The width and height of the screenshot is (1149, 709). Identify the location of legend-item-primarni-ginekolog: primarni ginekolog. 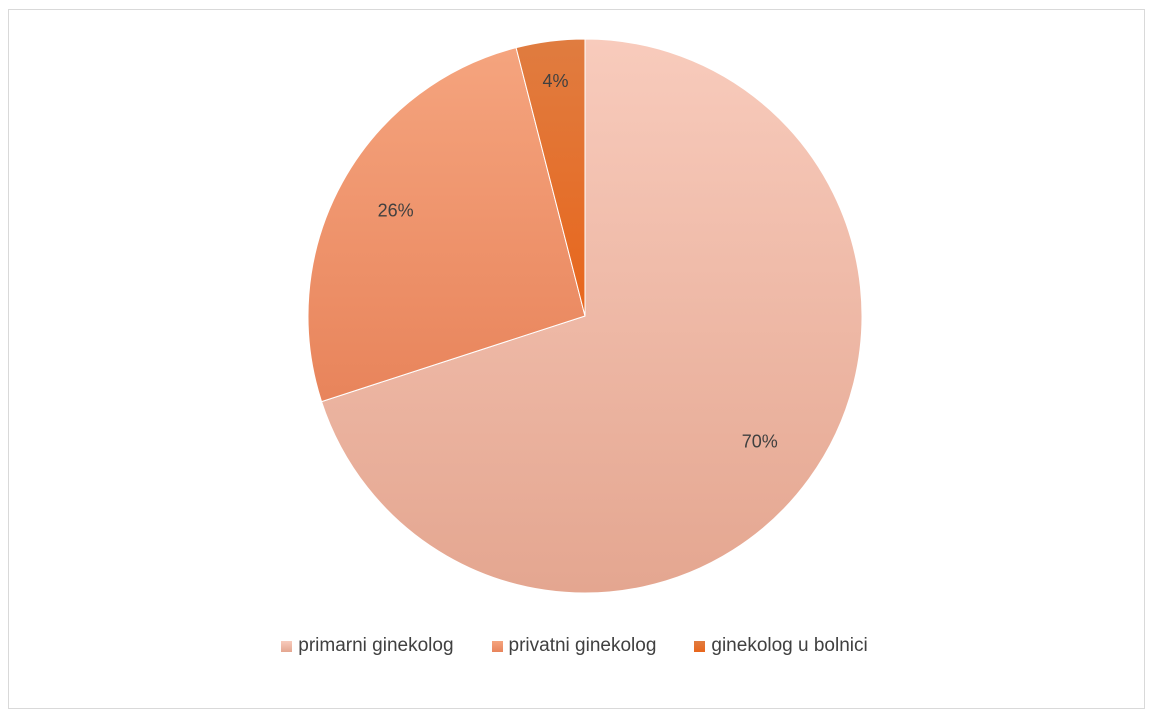
(367, 646).